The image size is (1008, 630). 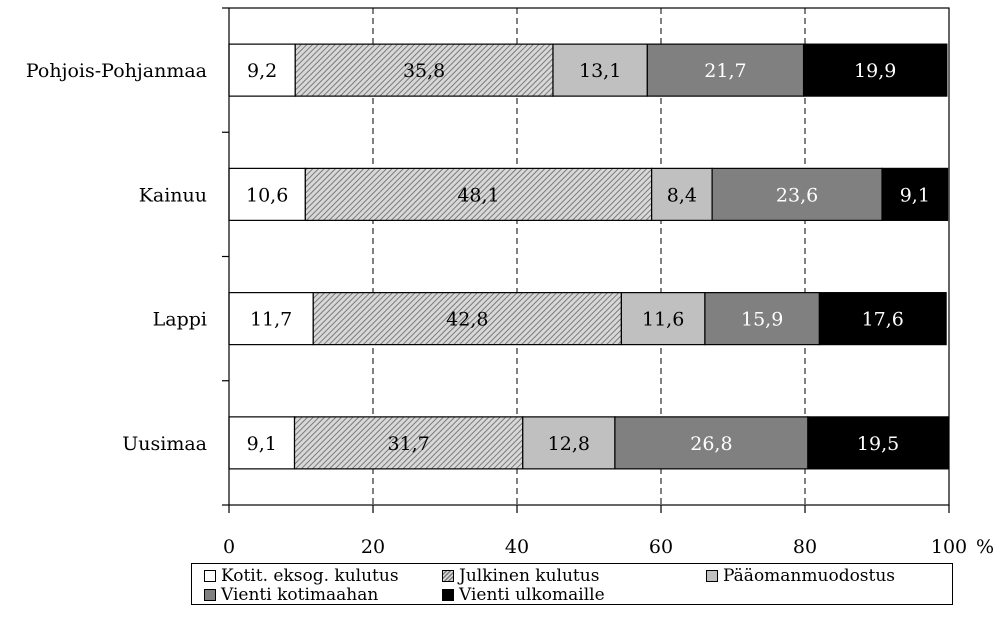 I want to click on legend-item-vienti-ulkomaille: Vienti ulkomaille, so click(x=523, y=595).